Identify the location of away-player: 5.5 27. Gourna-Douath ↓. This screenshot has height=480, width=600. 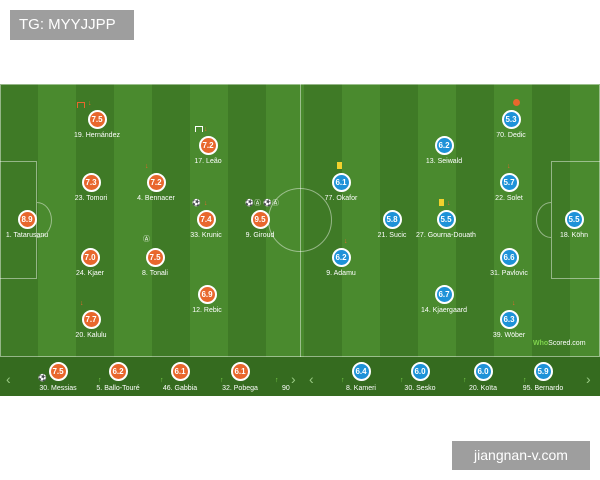
(446, 224).